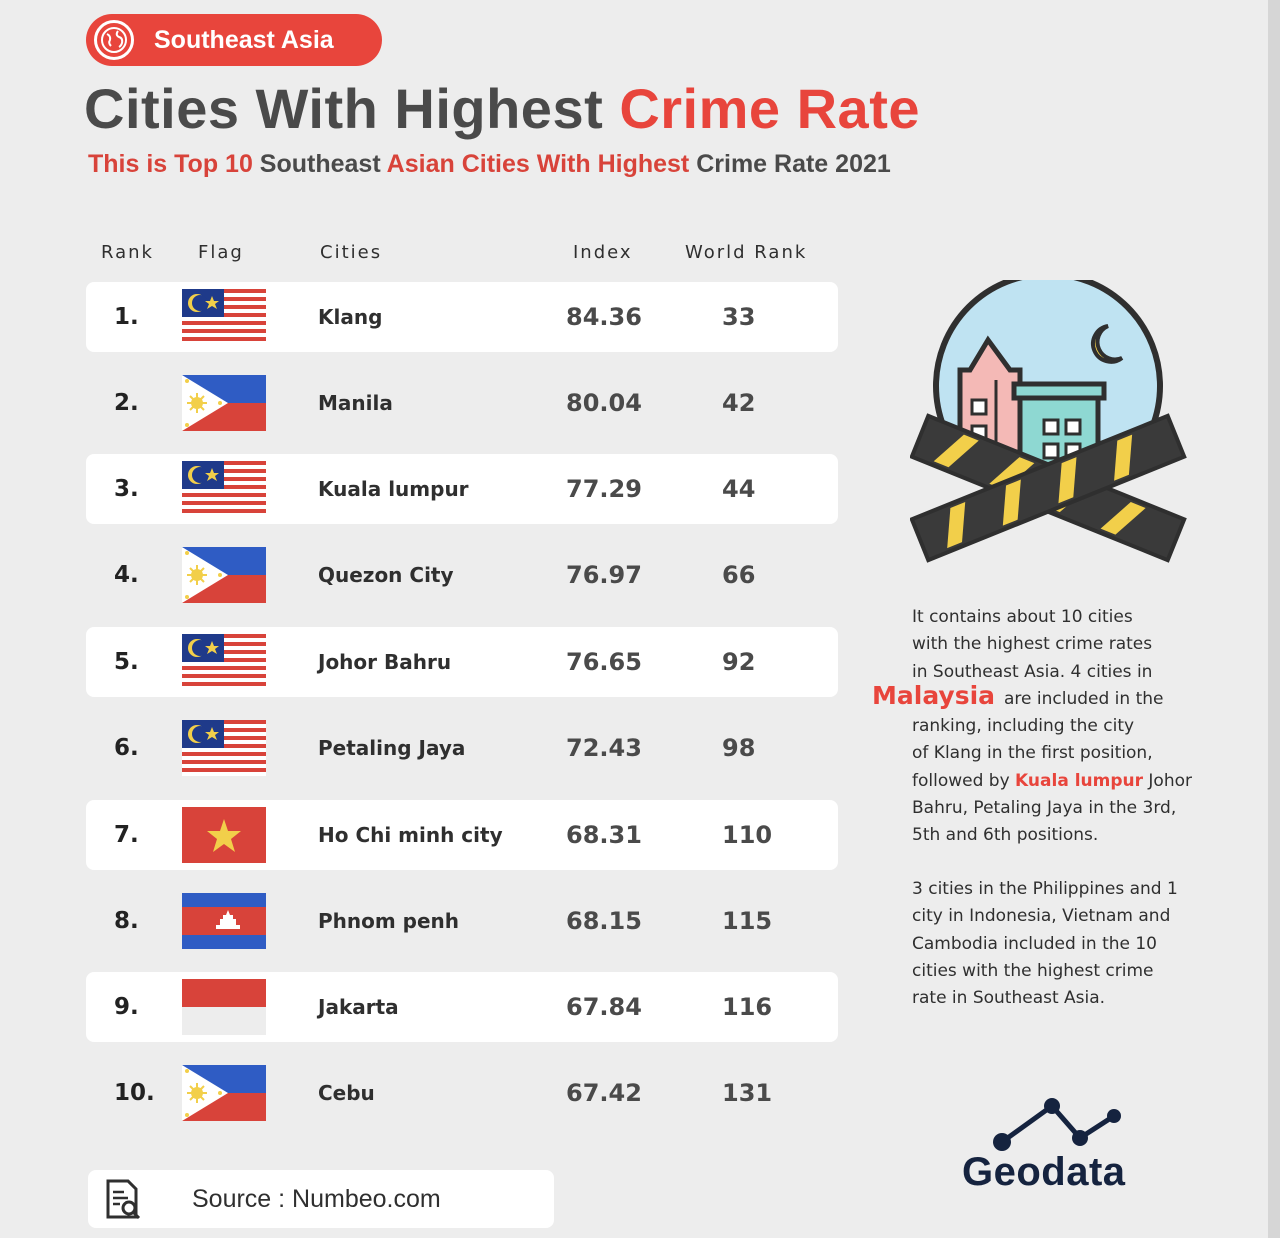  I want to click on table-row: 7. Ho Chi minh city 68.31 110, so click(462, 835).